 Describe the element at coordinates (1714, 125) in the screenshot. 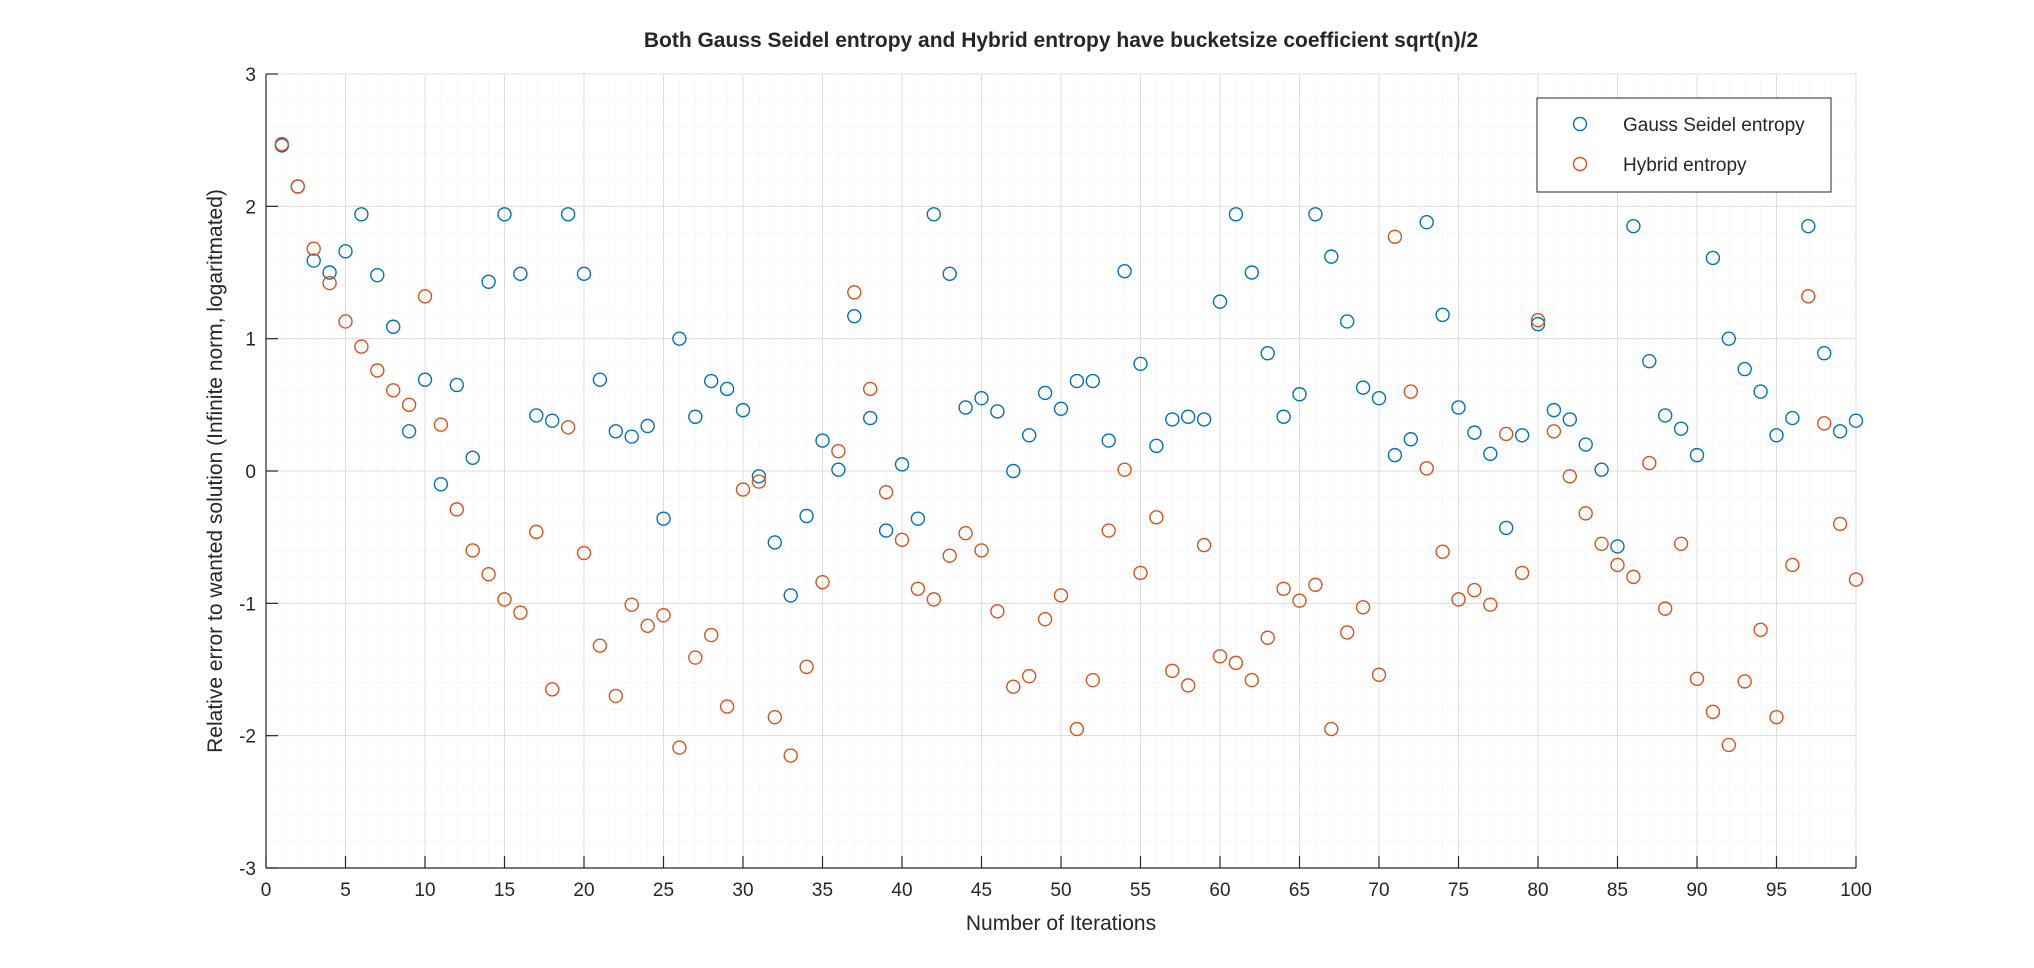

I see `legend-label-gauss-seidel: Gauss Seidel entropy` at that location.